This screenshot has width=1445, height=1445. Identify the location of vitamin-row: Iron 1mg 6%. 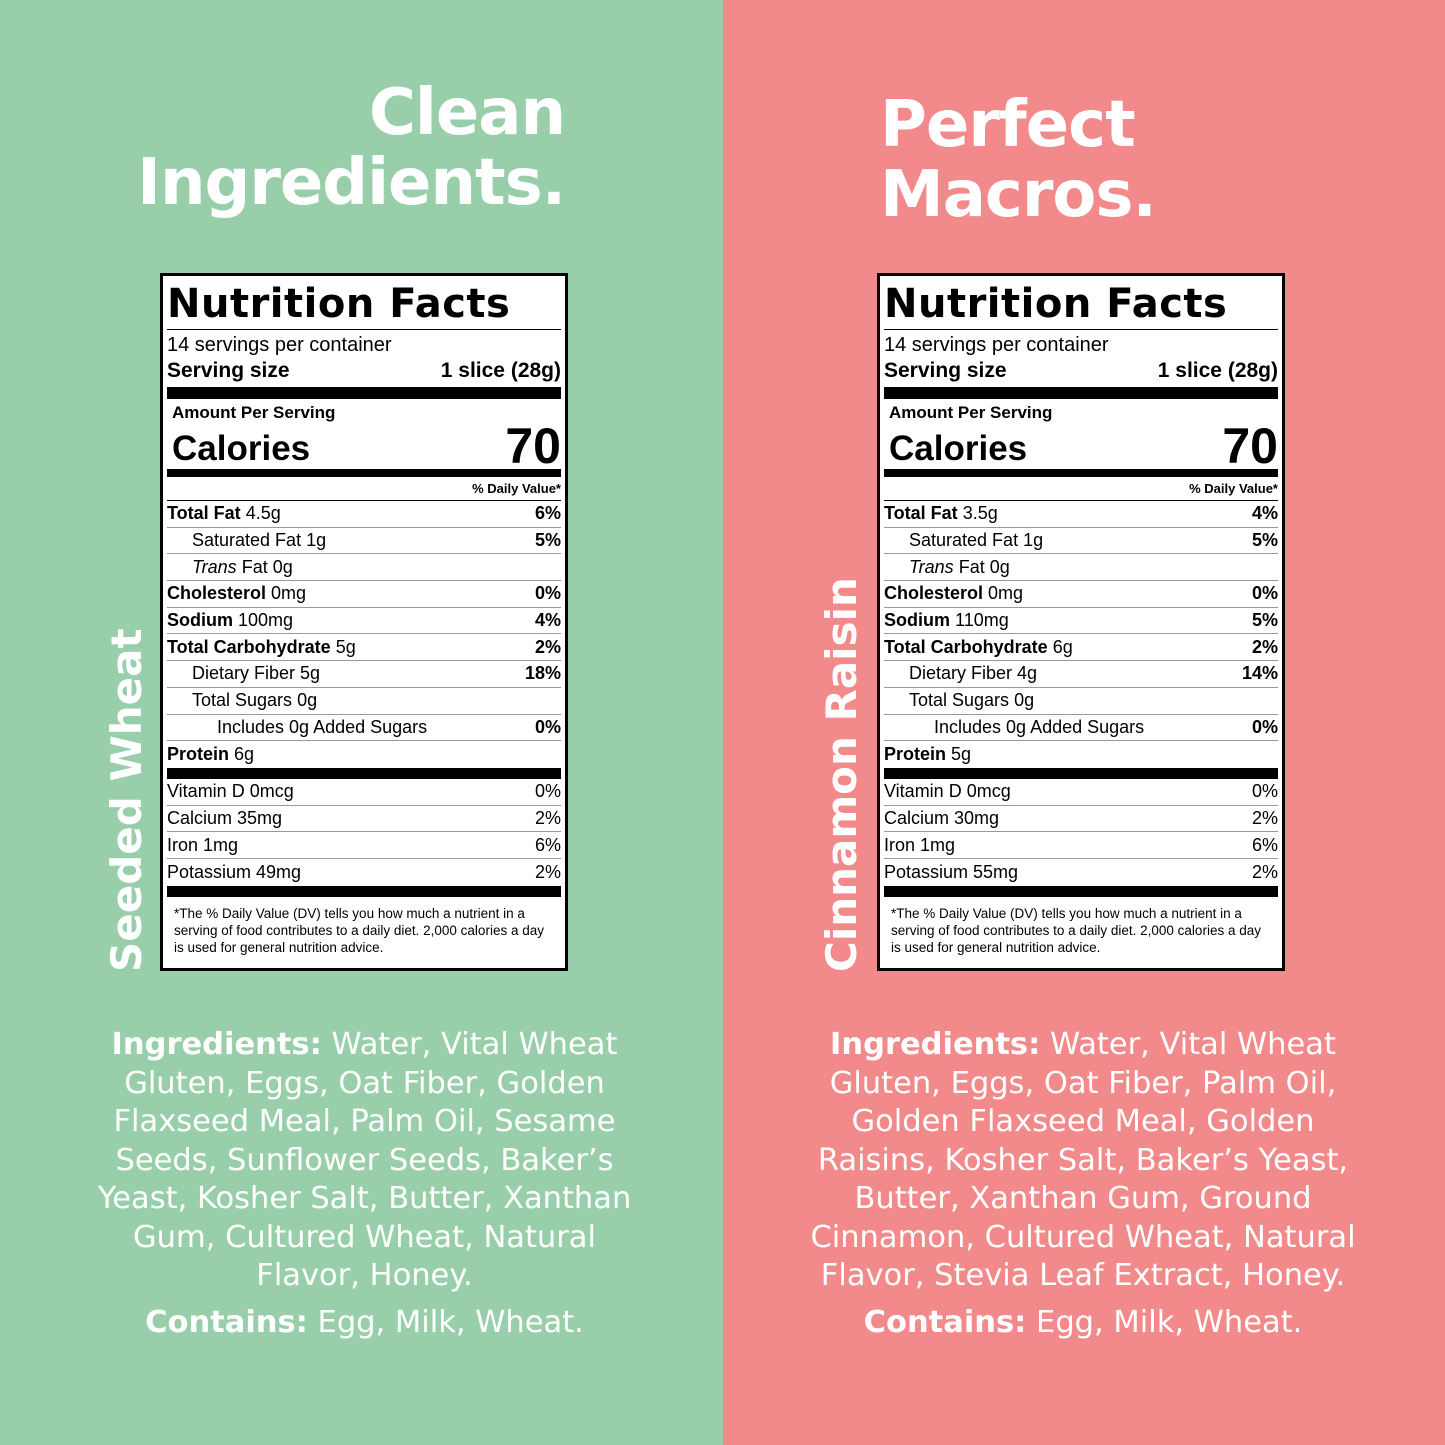
(1081, 845).